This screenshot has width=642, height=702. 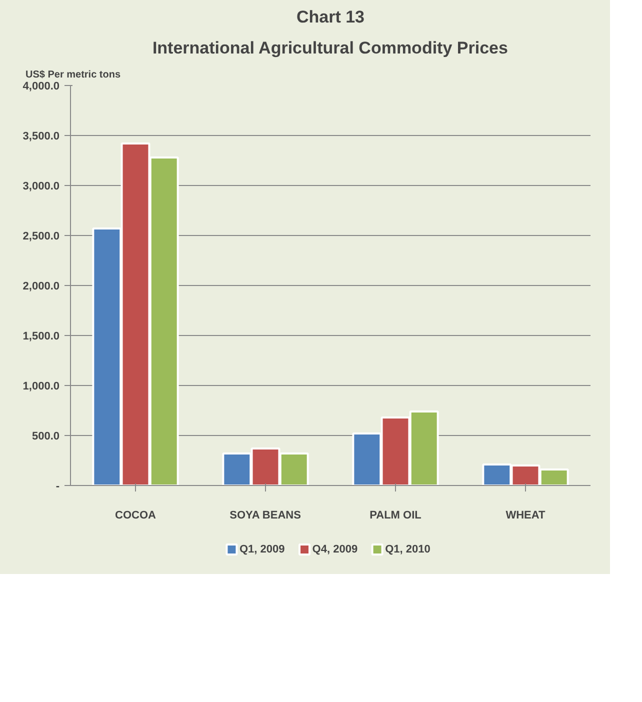 What do you see at coordinates (265, 516) in the screenshot?
I see `x-tick-label: SOYA BEANS` at bounding box center [265, 516].